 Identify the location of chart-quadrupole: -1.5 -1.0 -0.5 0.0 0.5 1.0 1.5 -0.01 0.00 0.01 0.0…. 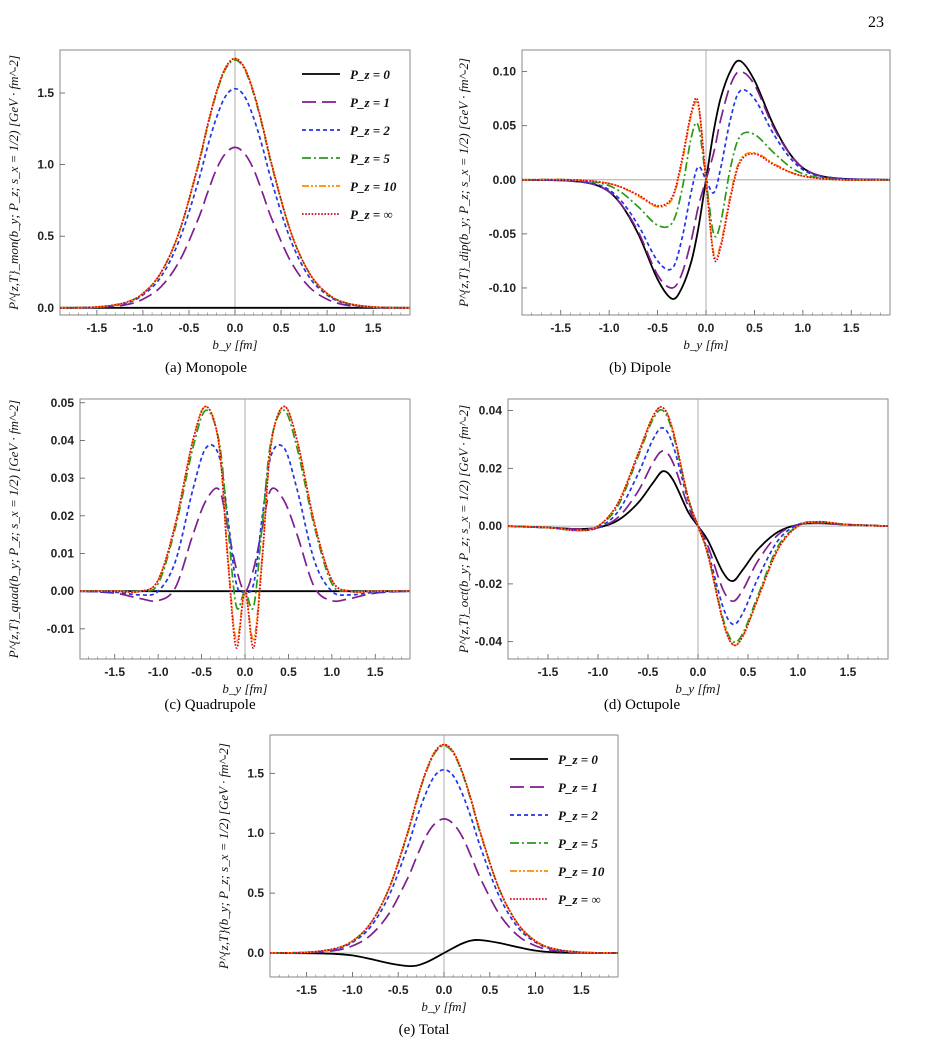
(225, 540).